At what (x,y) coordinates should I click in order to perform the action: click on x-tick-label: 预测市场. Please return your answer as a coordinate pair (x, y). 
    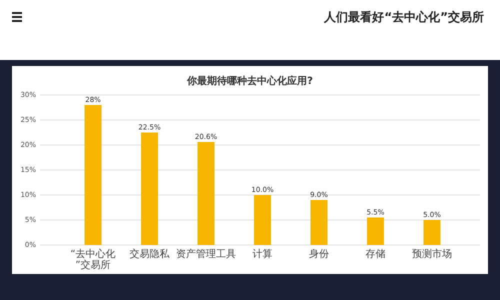
    Looking at the image, I should click on (432, 254).